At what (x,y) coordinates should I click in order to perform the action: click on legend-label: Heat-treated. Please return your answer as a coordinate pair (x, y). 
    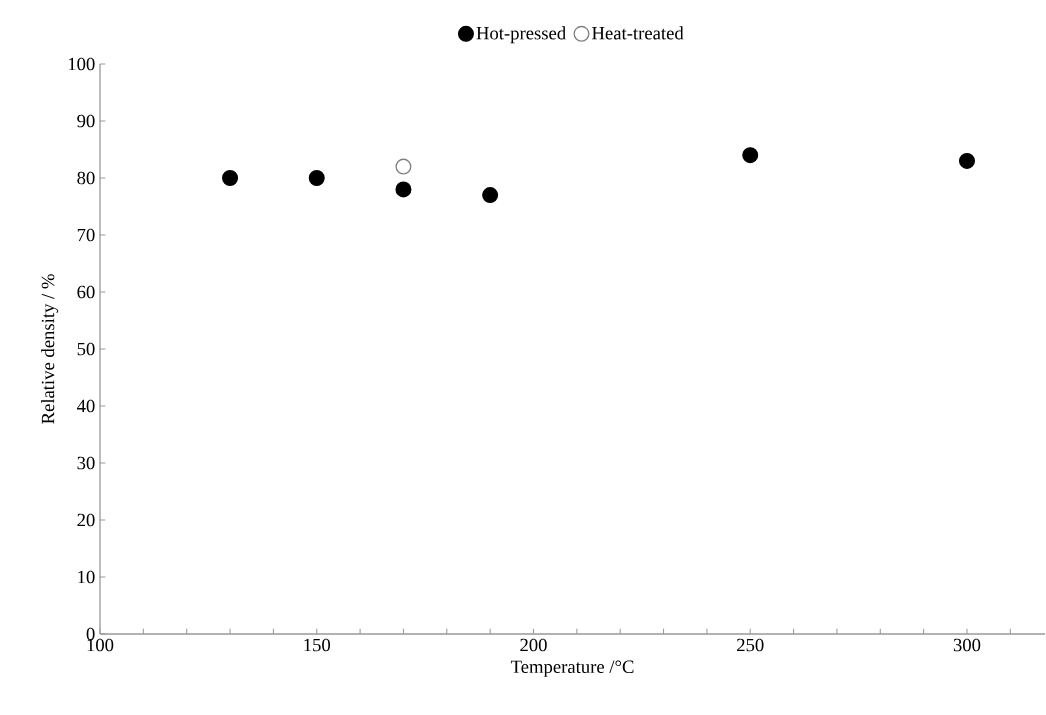
    Looking at the image, I should click on (638, 33).